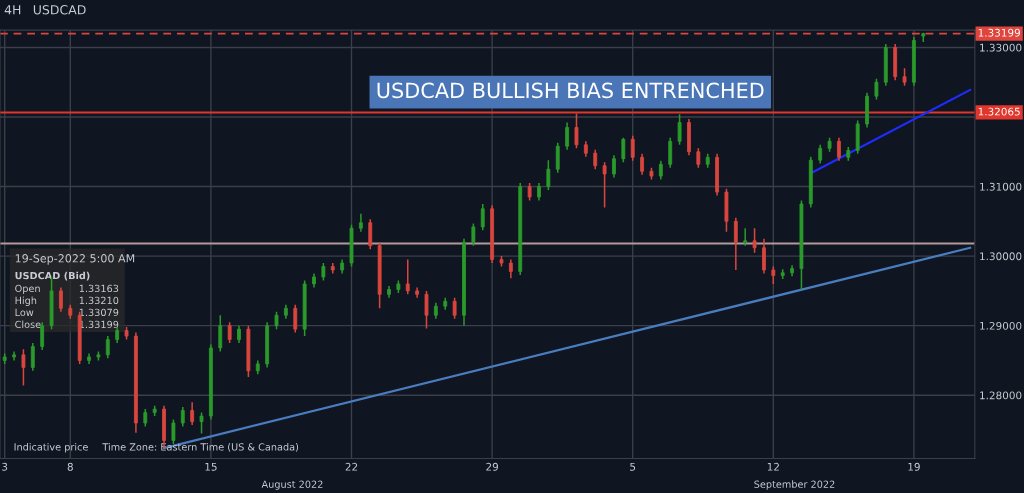 This screenshot has width=1024, height=493. I want to click on ref-line-label: 1.32065, so click(999, 111).